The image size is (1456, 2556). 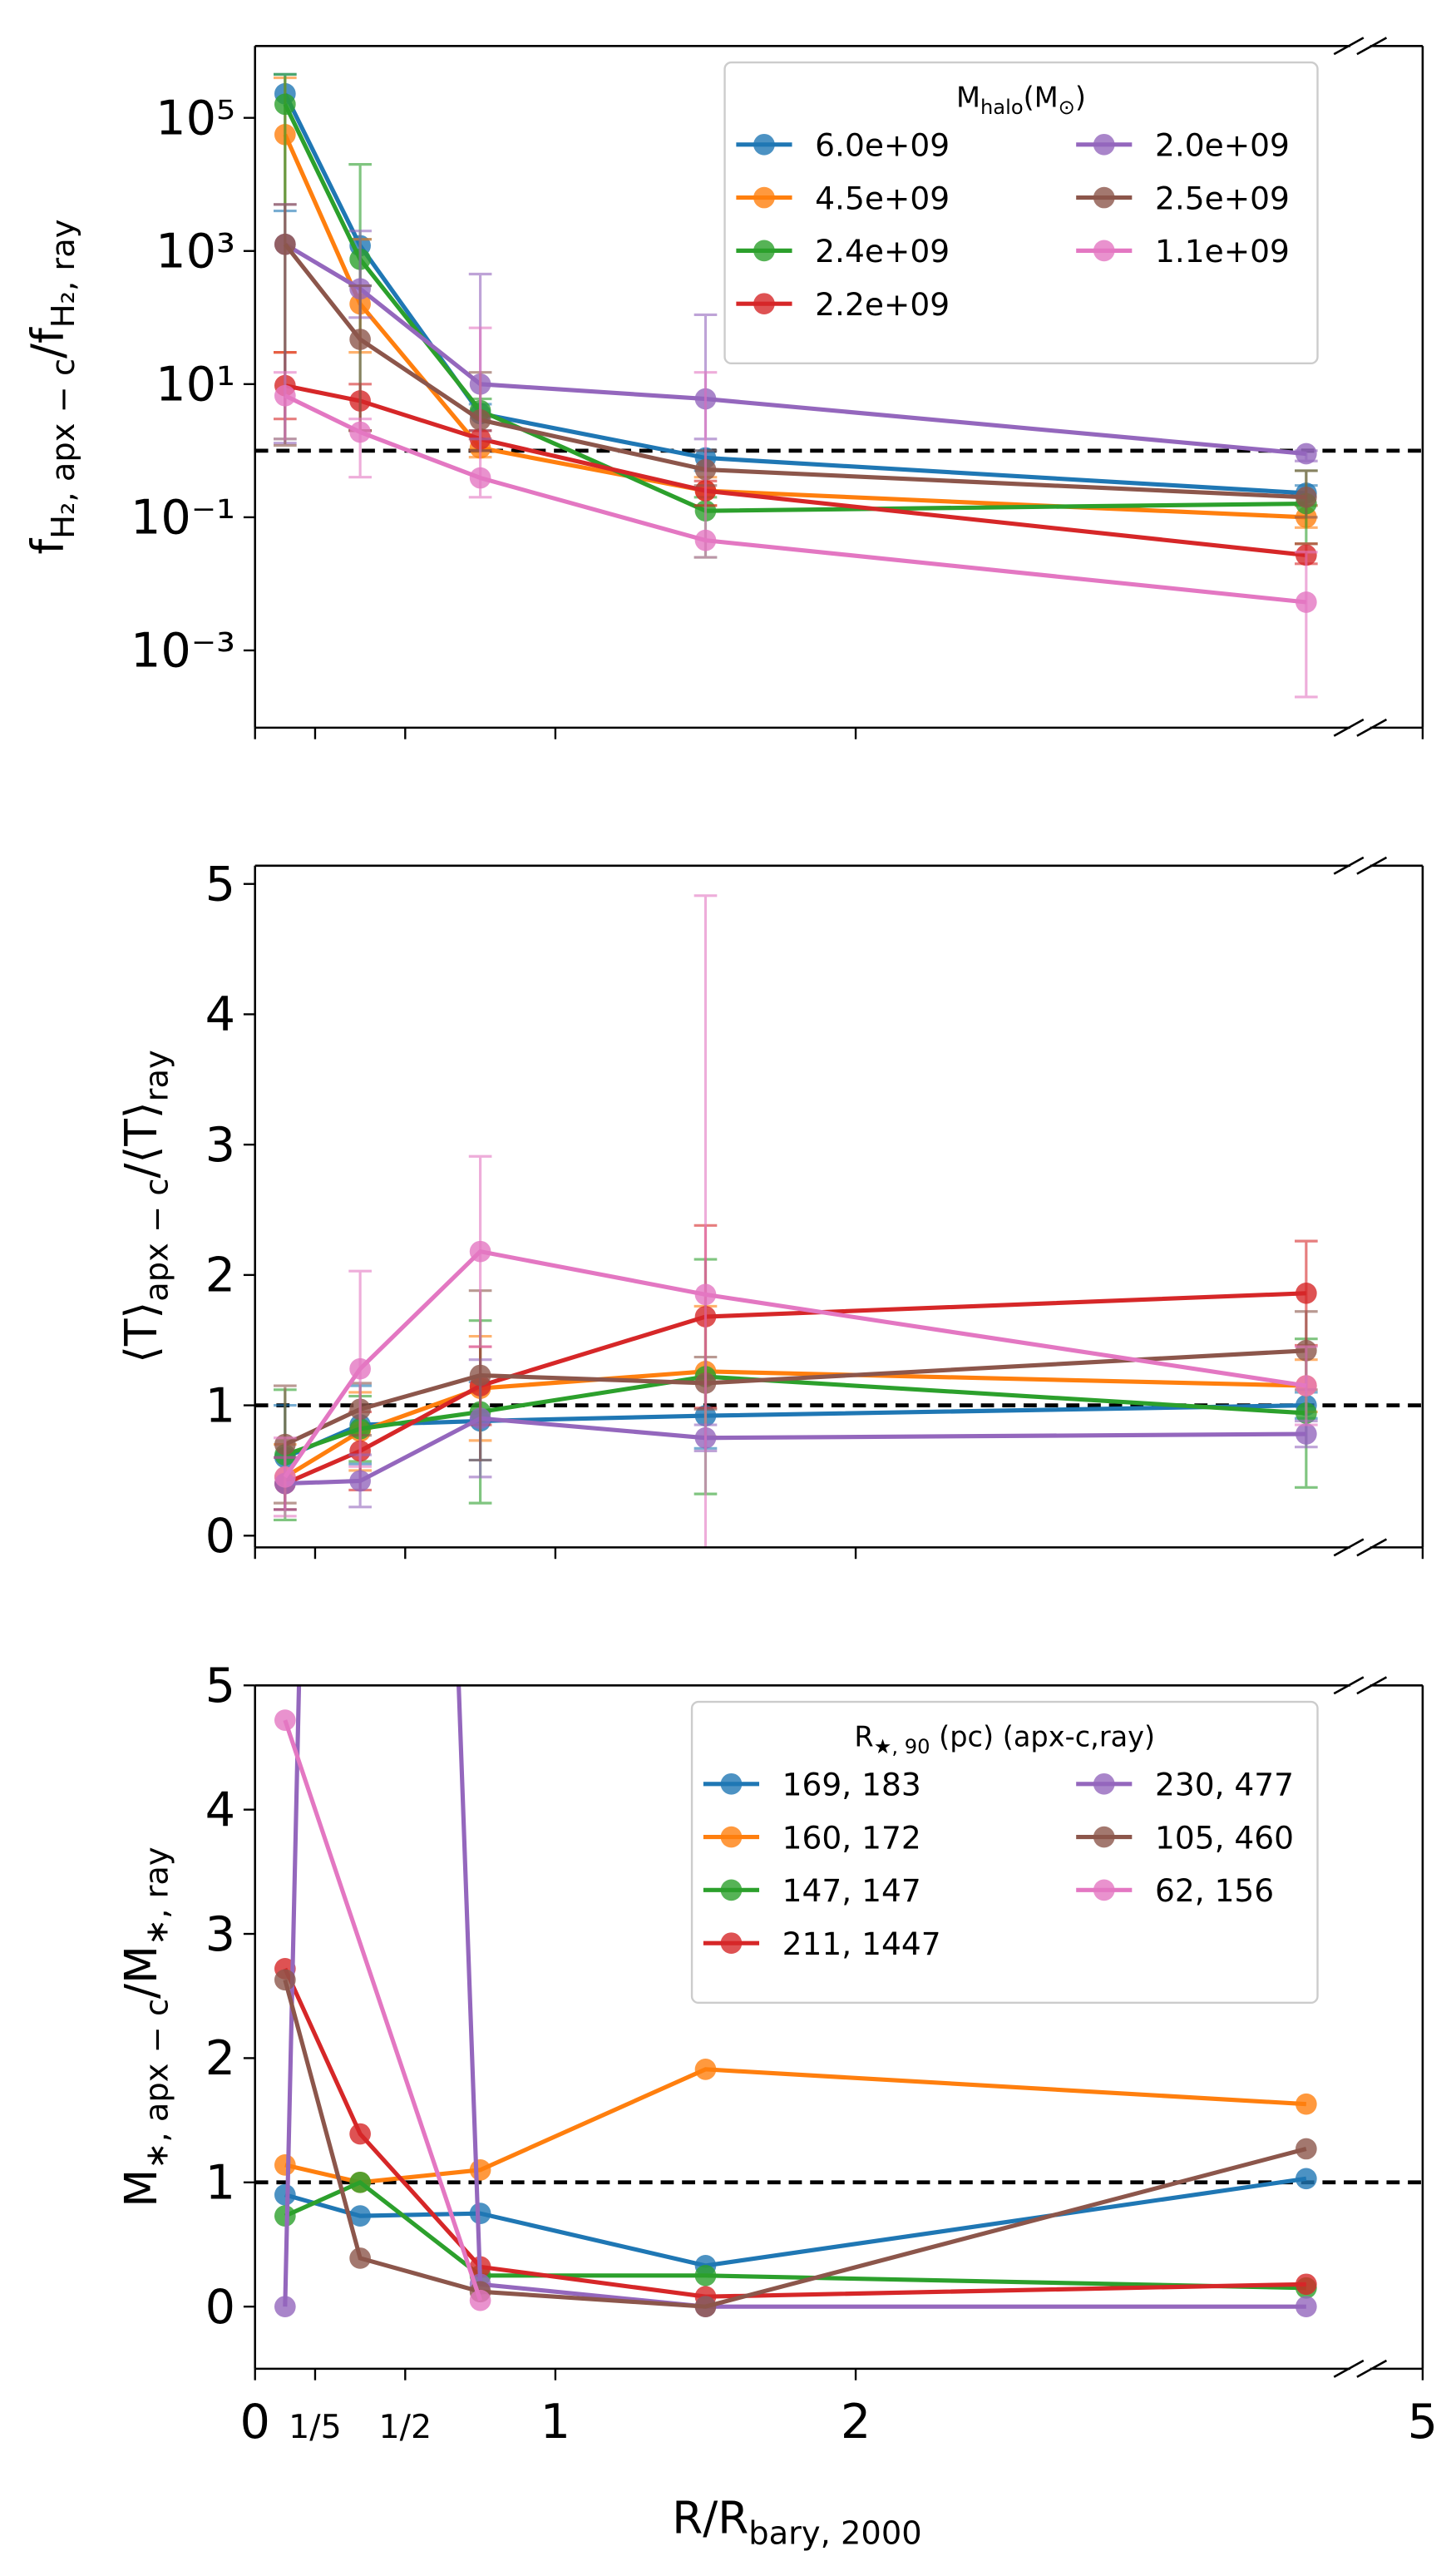 I want to click on x-tick-label: 1/5, so click(x=315, y=2427).